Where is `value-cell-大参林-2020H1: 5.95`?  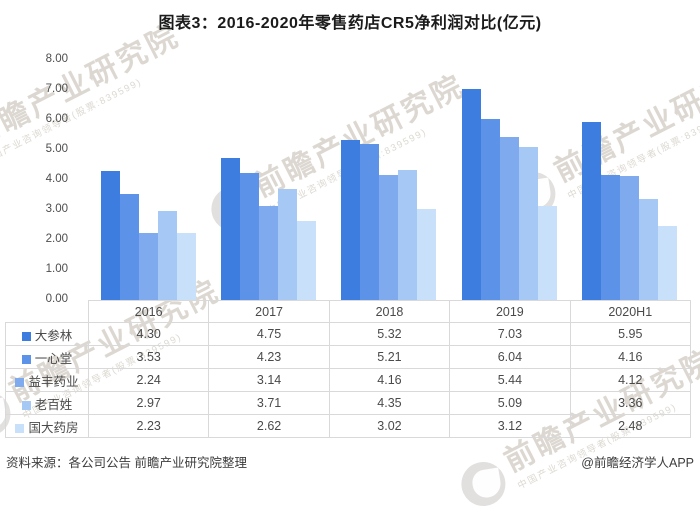 value-cell-大参林-2020H1: 5.95 is located at coordinates (630, 334).